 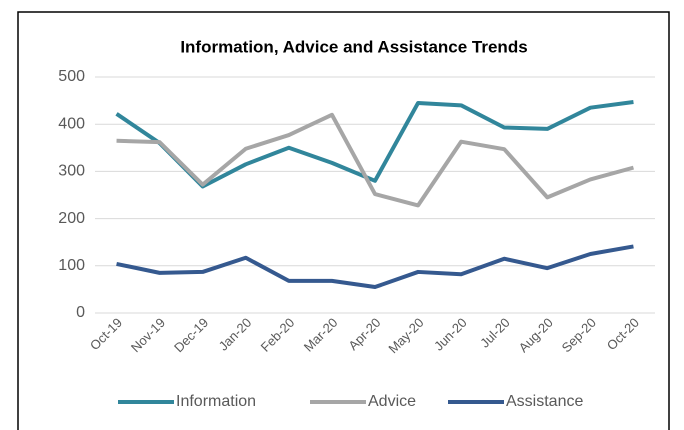 I want to click on legend-label: Assistance, so click(x=544, y=401).